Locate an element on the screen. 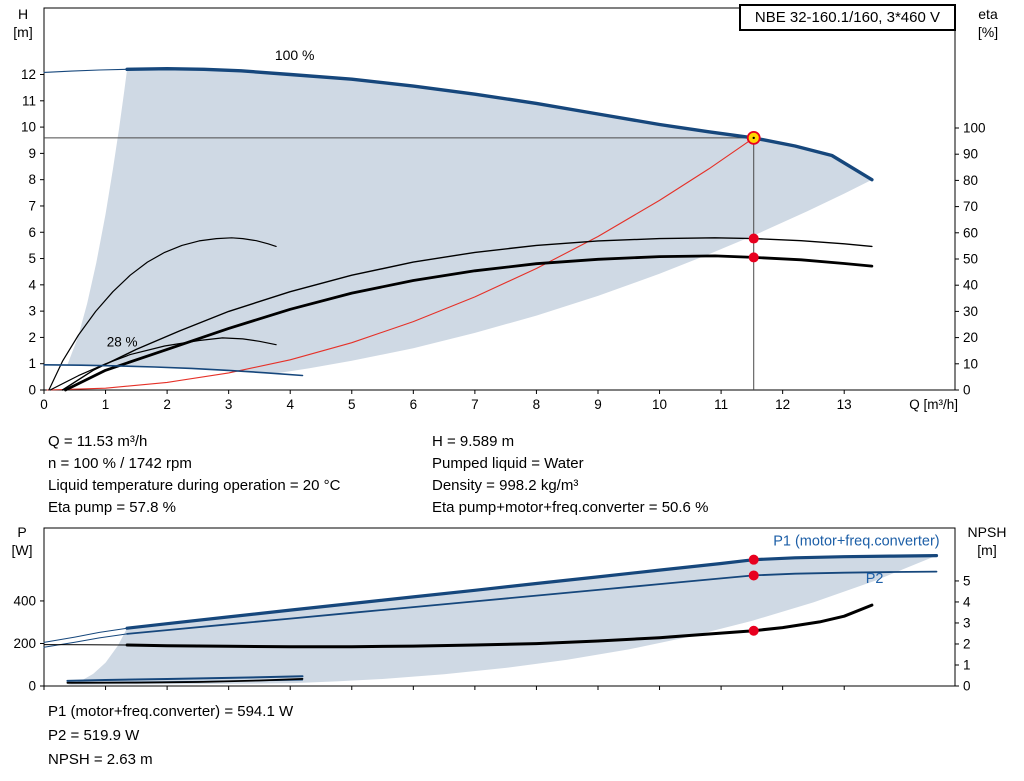 The width and height of the screenshot is (1024, 781). power-right-axis-unit: [m] is located at coordinates (987, 550).